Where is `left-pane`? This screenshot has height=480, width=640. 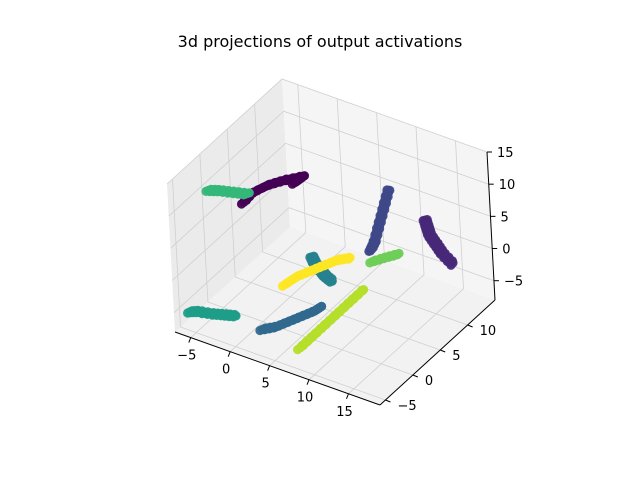 left-pane is located at coordinates (228, 205).